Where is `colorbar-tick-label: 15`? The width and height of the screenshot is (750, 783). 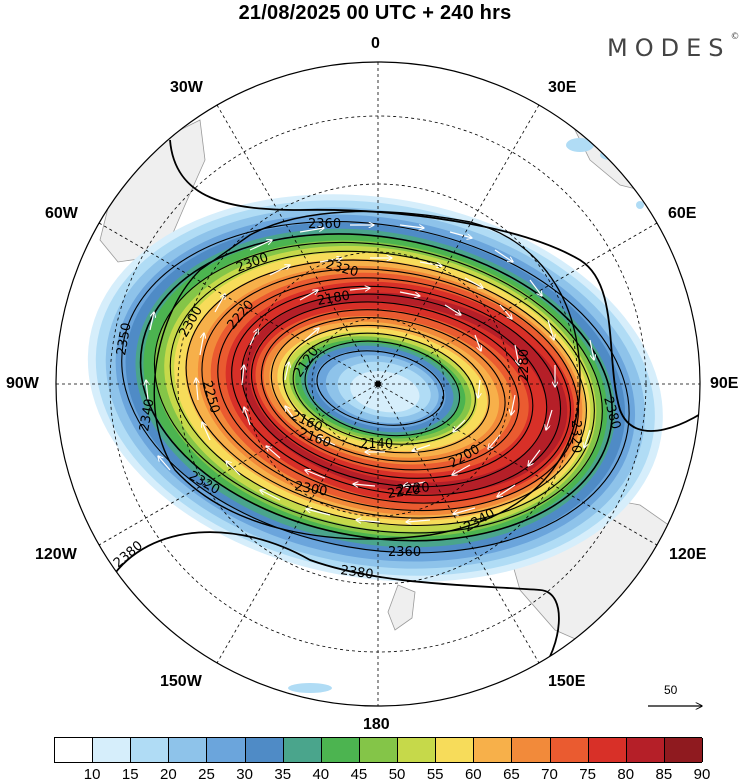
colorbar-tick-label: 15 is located at coordinates (130, 774).